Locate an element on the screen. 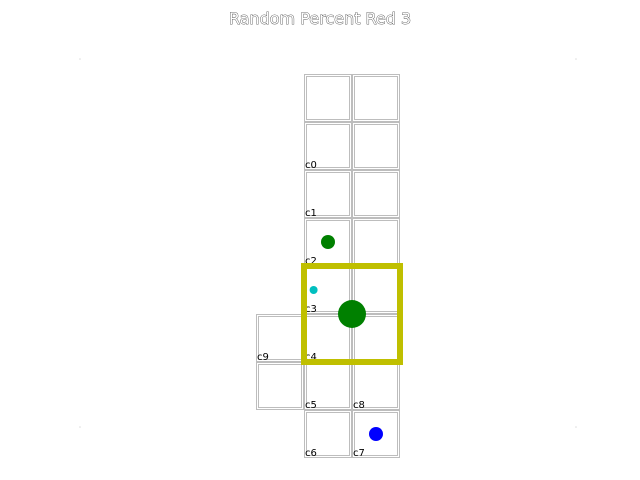  selection-box is located at coordinates (352, 314).